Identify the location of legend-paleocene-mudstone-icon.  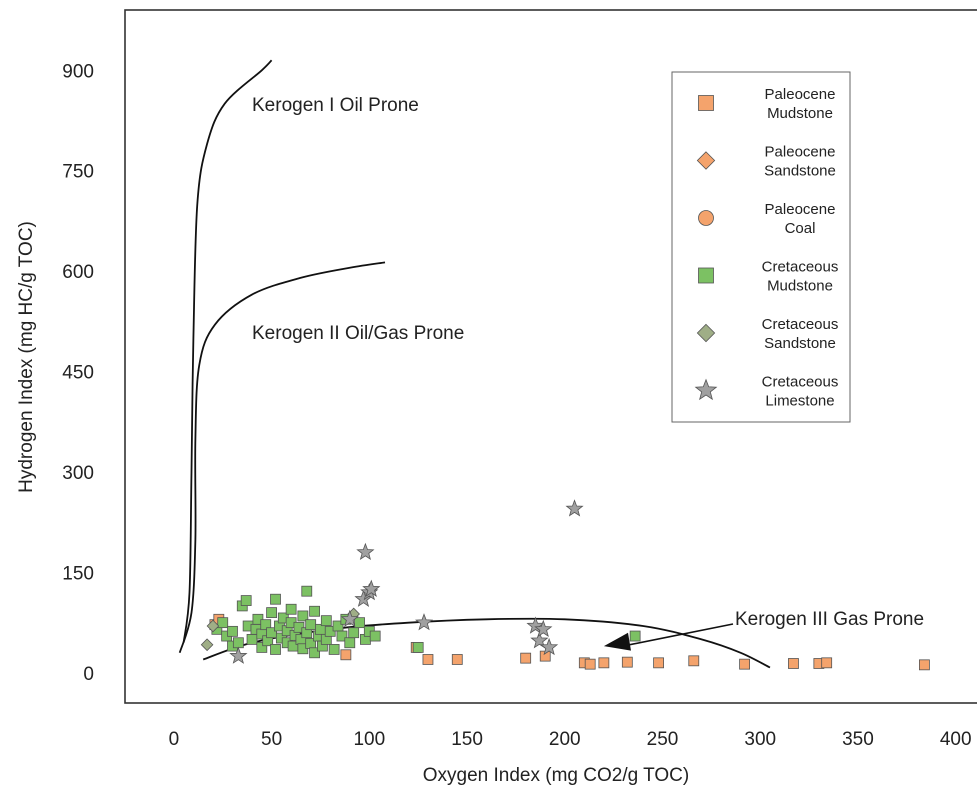
(706, 103).